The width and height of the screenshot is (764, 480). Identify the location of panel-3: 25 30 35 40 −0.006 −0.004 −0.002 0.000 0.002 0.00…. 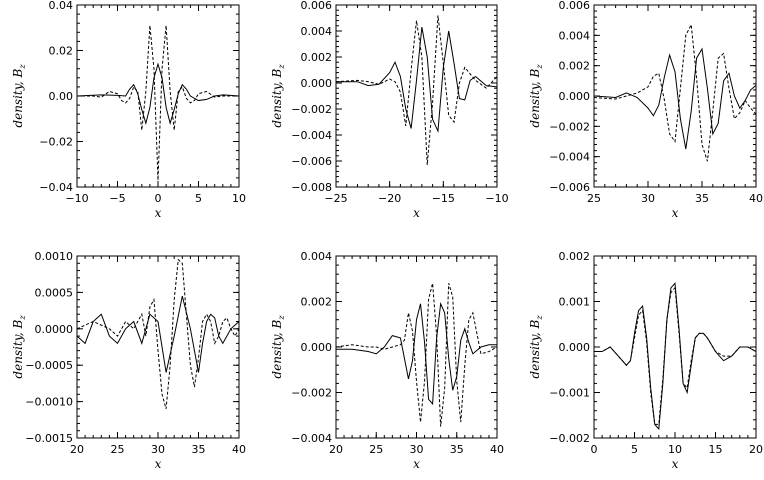
(645, 110).